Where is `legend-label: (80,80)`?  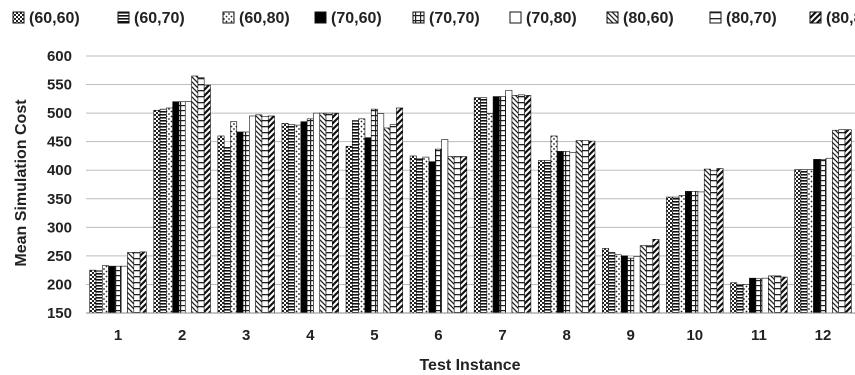 legend-label: (80,80) is located at coordinates (840, 18).